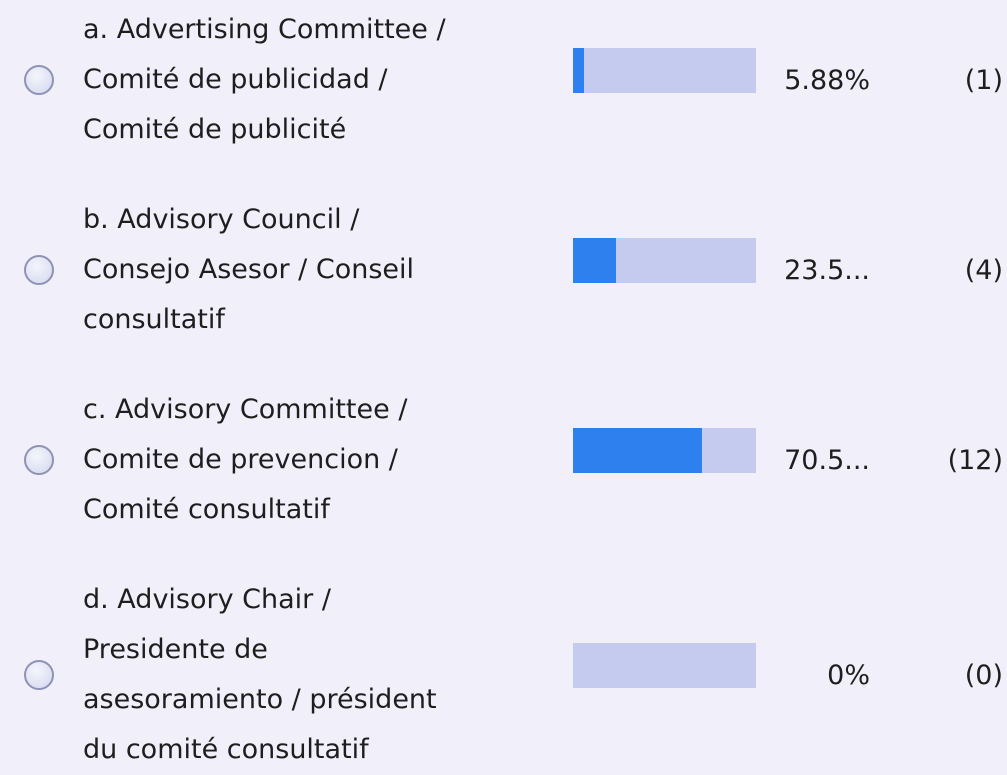  I want to click on label-line: Presidente de, so click(175, 649).